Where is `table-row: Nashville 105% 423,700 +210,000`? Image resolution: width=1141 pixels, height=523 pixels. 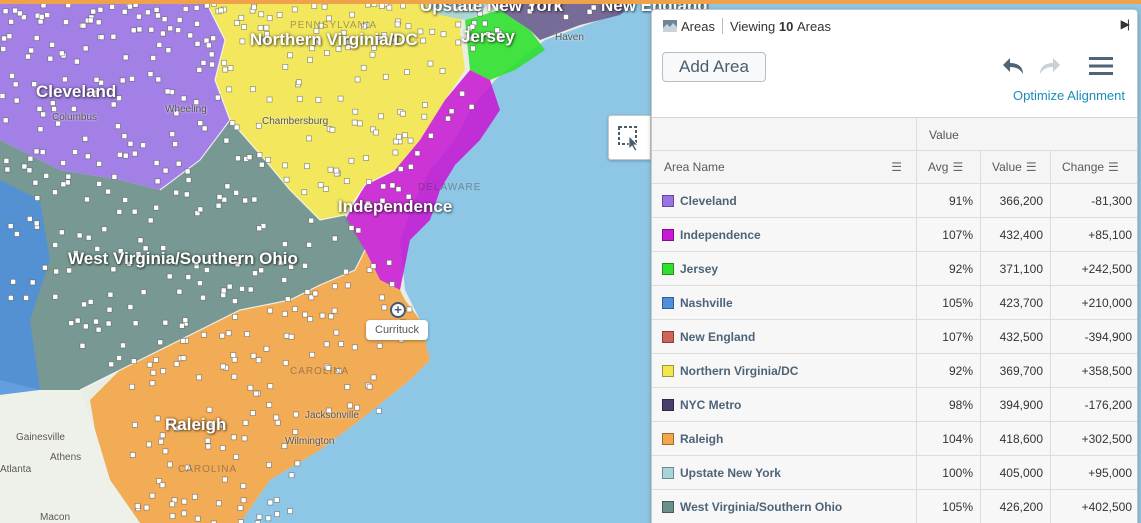 table-row: Nashville 105% 423,700 +210,000 is located at coordinates (894, 303).